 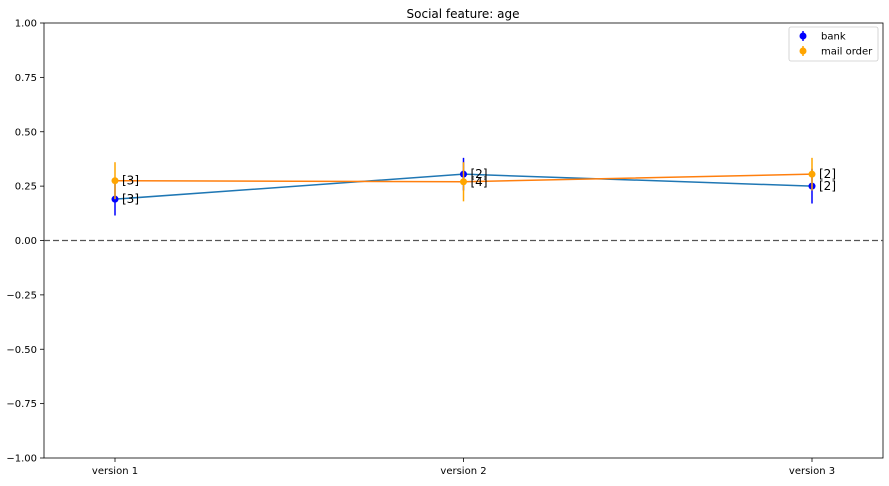 What do you see at coordinates (463, 14) in the screenshot?
I see `chart-title: Social feature: age` at bounding box center [463, 14].